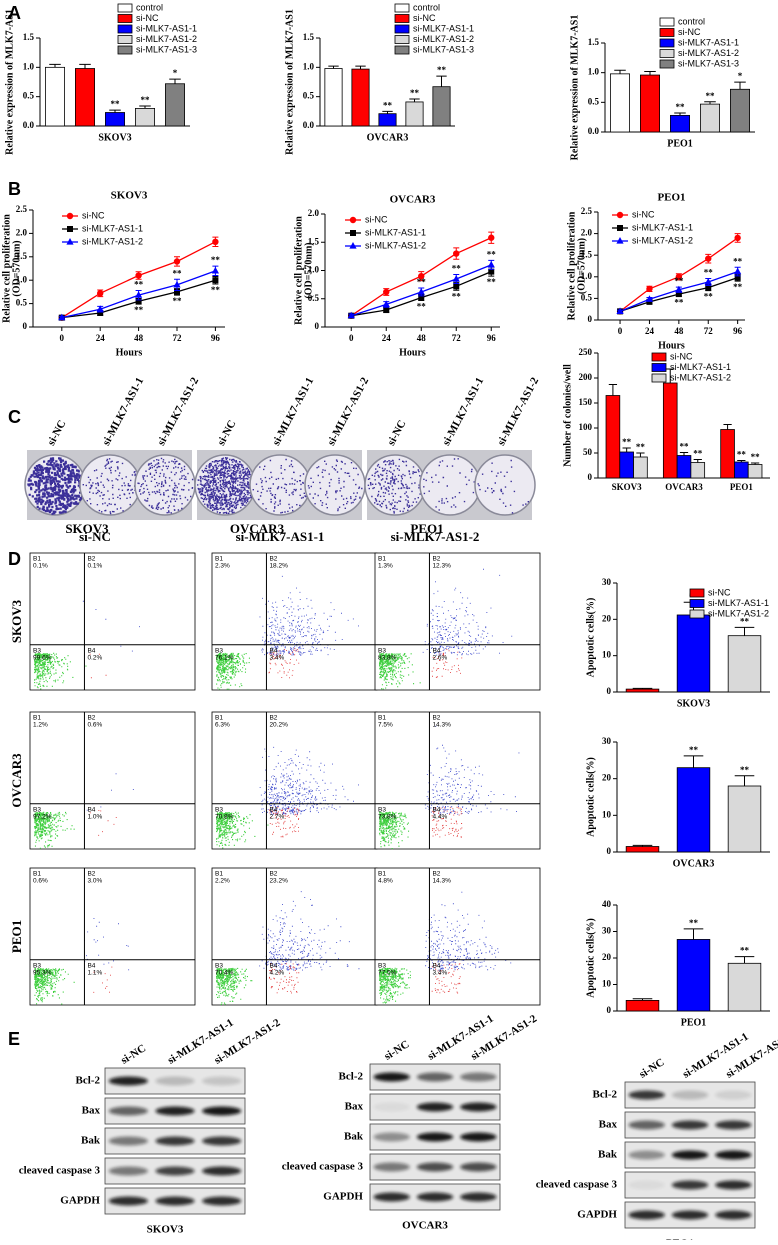  What do you see at coordinates (441, 881) in the screenshot?
I see `quadrant-value: 14.3%` at bounding box center [441, 881].